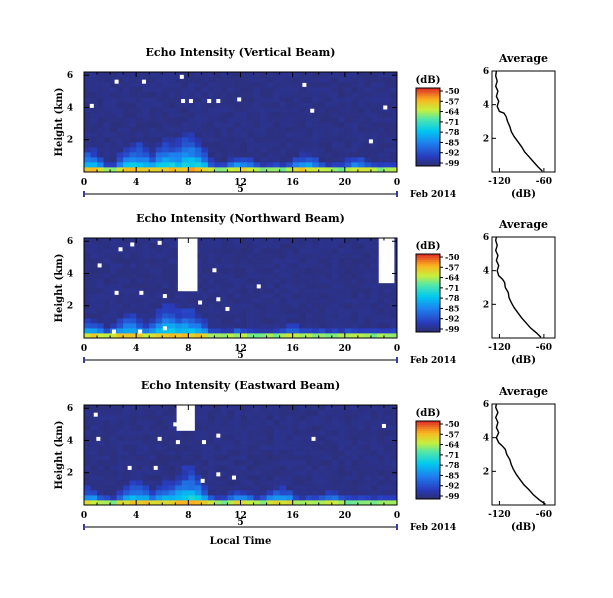 This screenshot has height=598, width=613. What do you see at coordinates (486, 139) in the screenshot?
I see `profile-y-tick-label: 2` at bounding box center [486, 139].